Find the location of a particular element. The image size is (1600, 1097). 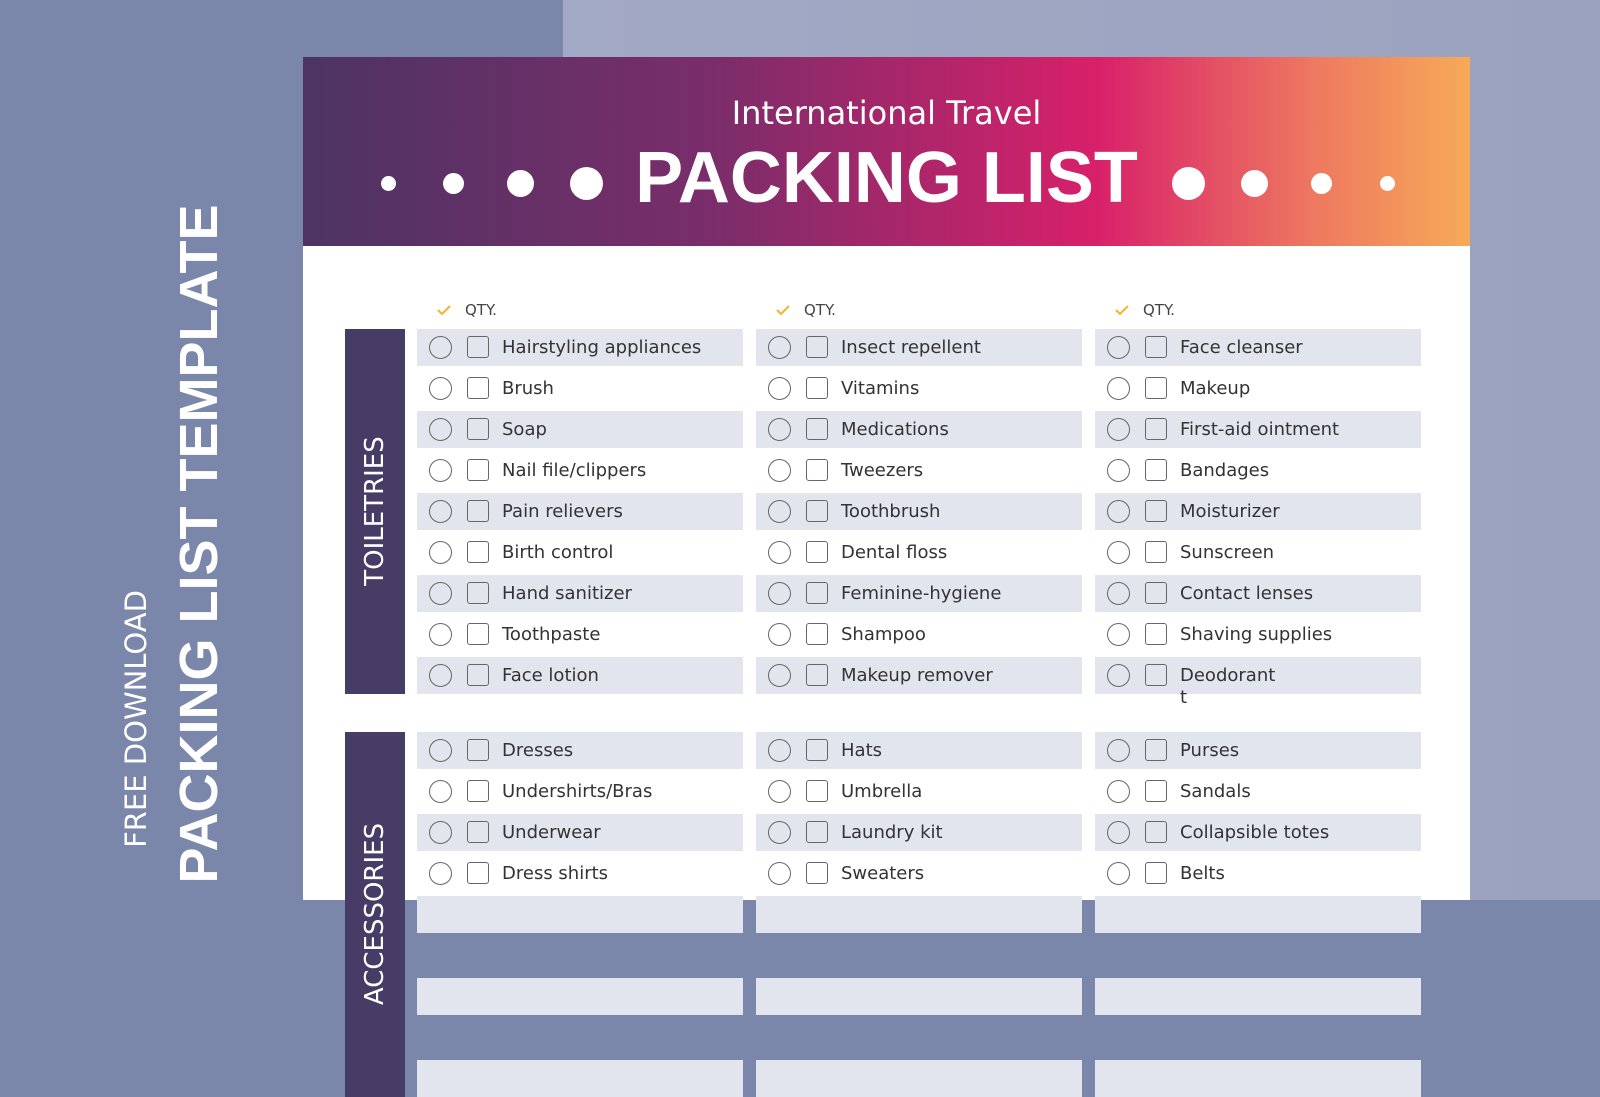

item-label: Hairstyling appliances is located at coordinates (602, 347).